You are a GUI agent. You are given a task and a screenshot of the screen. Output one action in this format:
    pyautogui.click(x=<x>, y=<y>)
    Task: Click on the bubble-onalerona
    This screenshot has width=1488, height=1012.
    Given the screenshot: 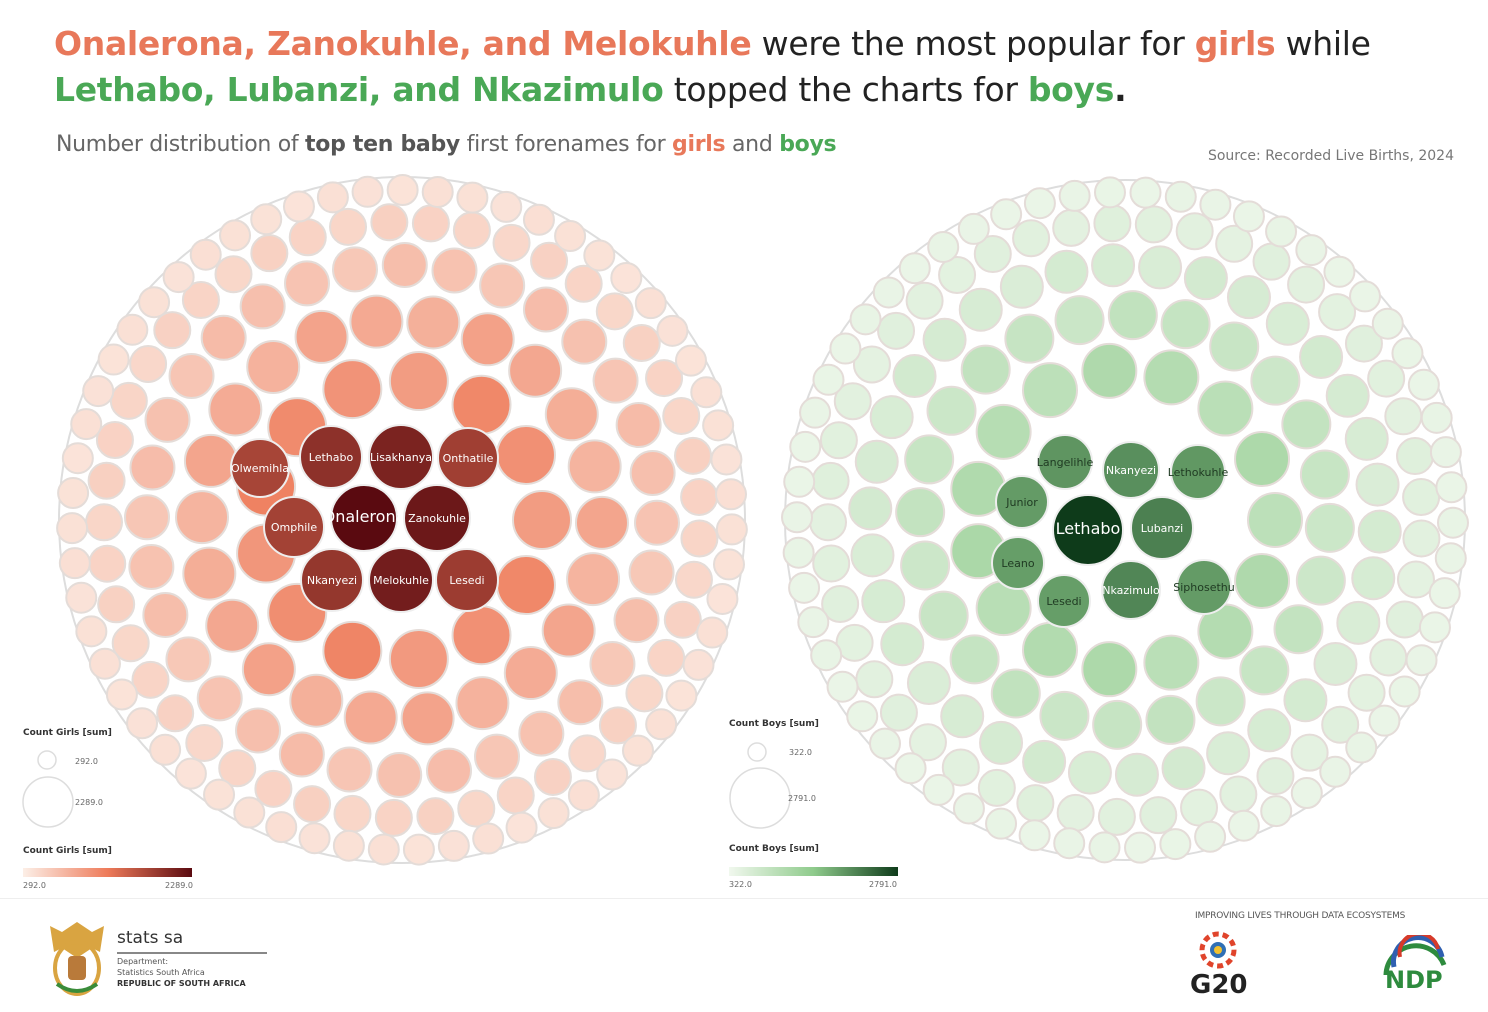 What is the action you would take?
    pyautogui.click(x=364, y=518)
    